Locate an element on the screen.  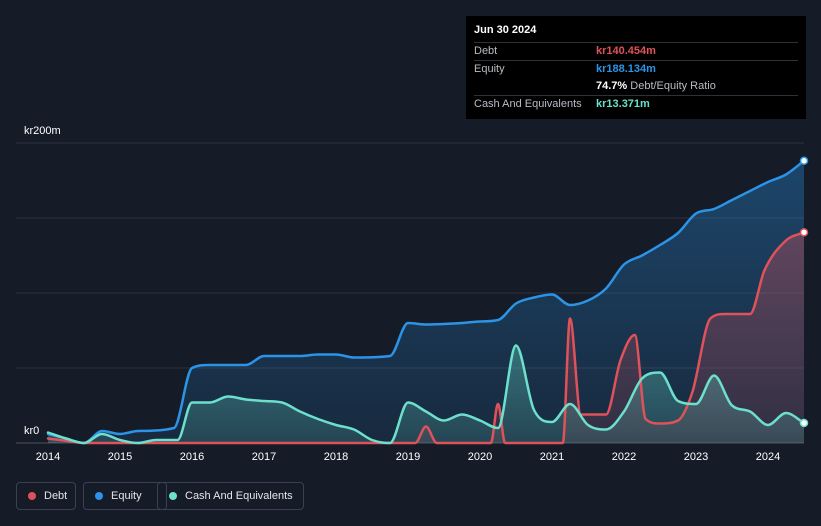
x-tick-label: 2017 is located at coordinates (264, 457).